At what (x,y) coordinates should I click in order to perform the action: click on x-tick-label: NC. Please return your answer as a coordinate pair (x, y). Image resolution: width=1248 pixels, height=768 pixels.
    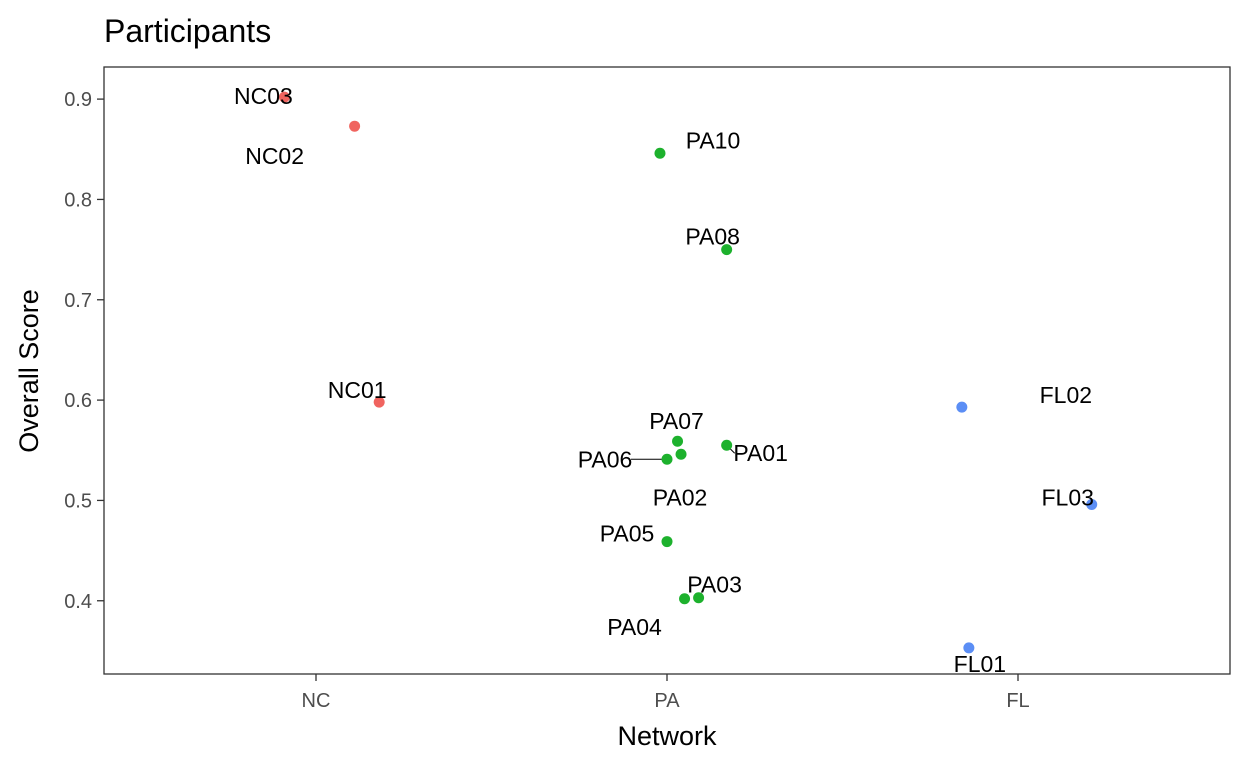
    Looking at the image, I should click on (316, 701).